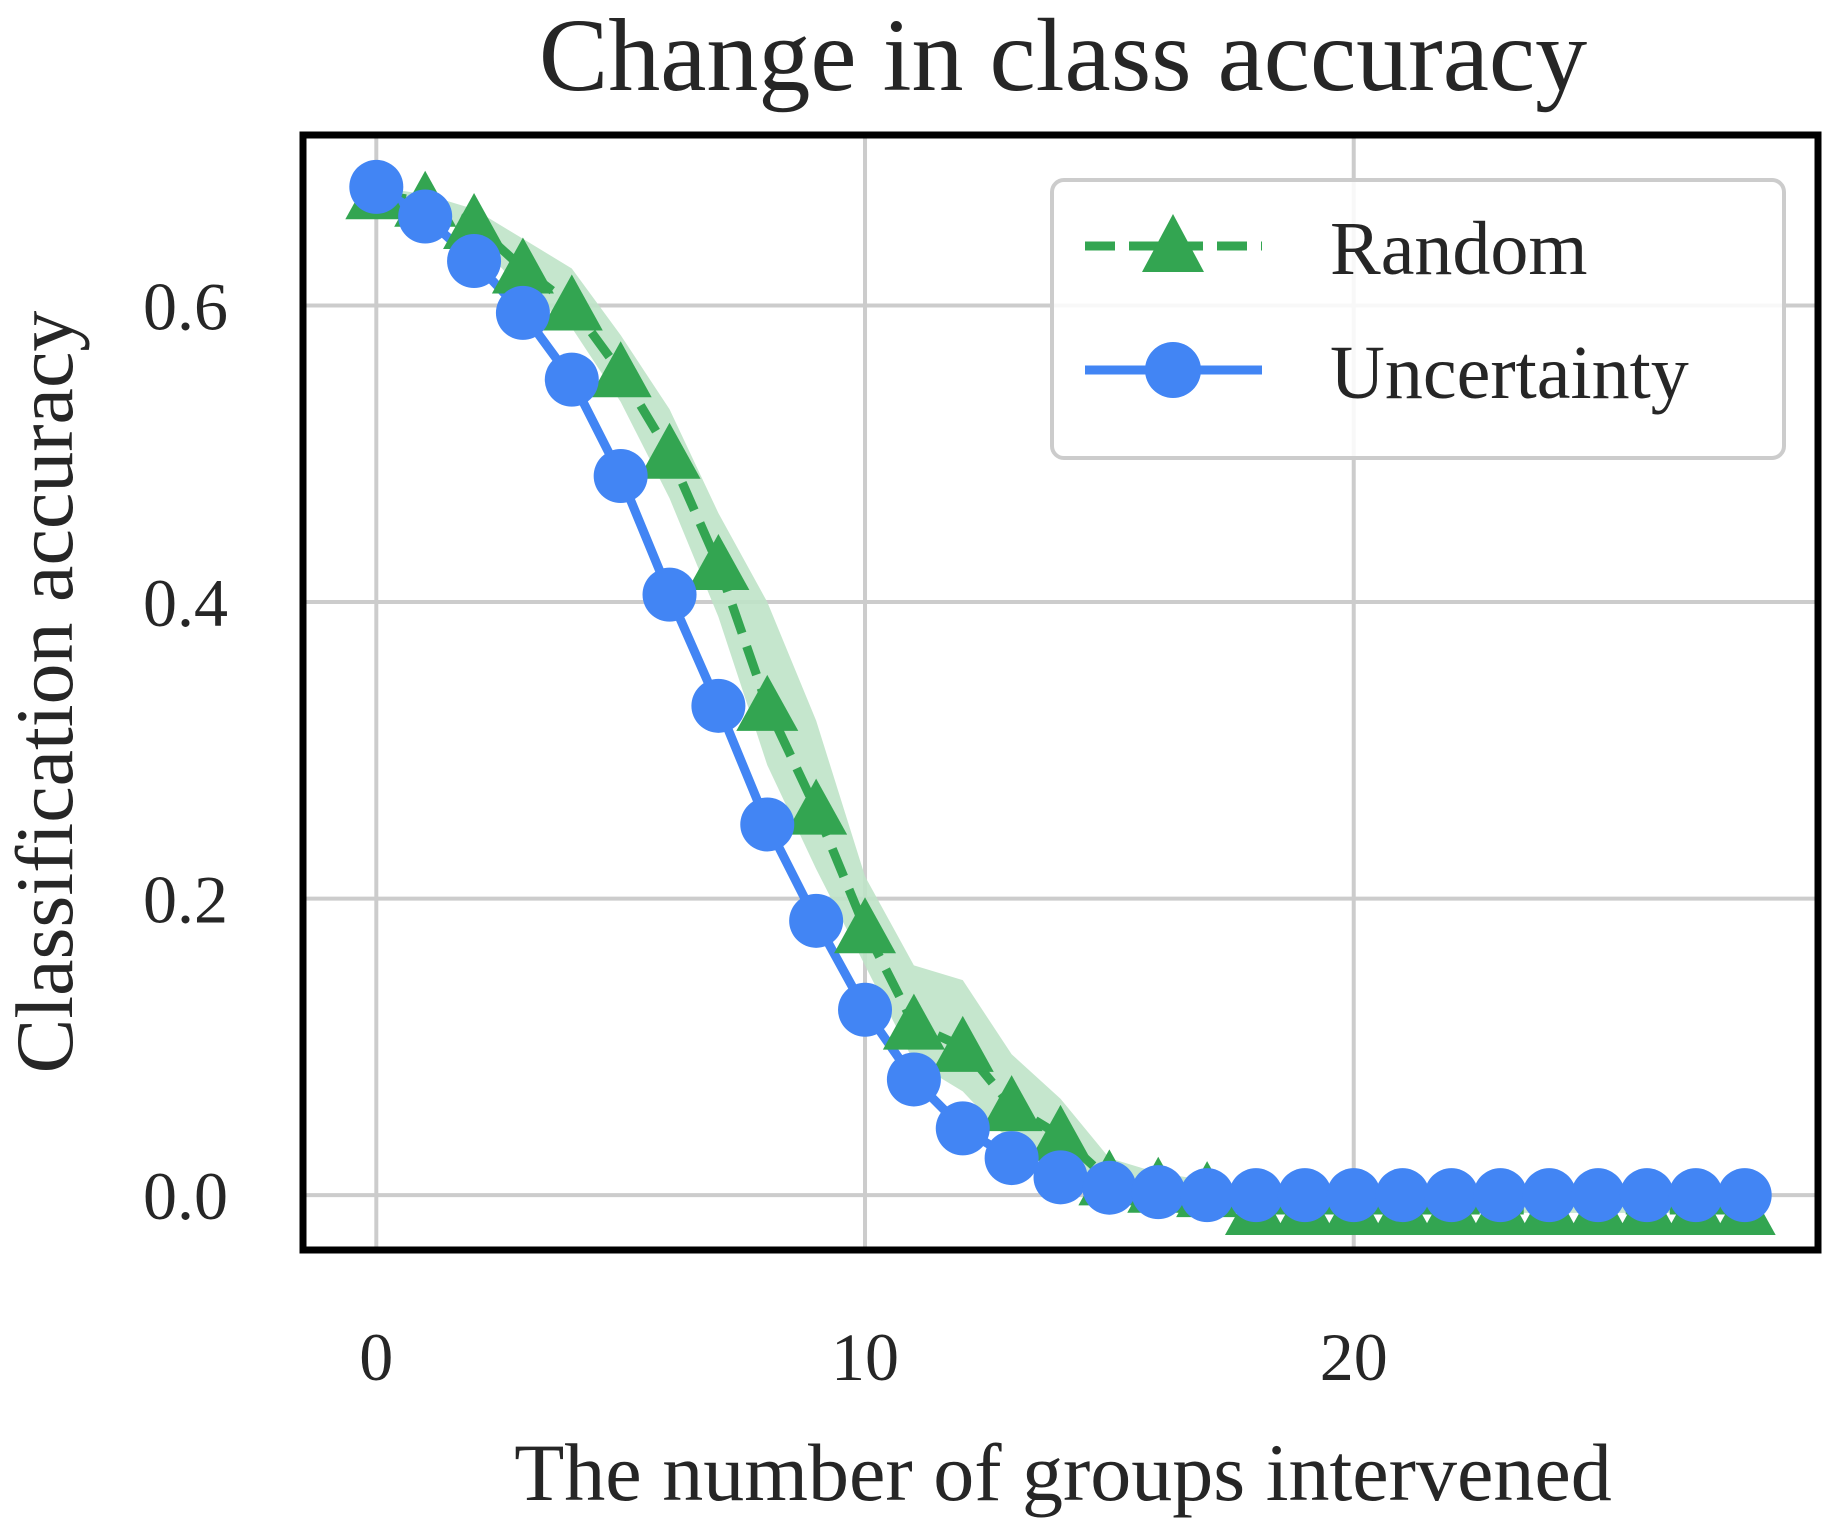 The image size is (1834, 1522). Describe the element at coordinates (185, 1196) in the screenshot. I see `y-tick-label: 0.0` at that location.